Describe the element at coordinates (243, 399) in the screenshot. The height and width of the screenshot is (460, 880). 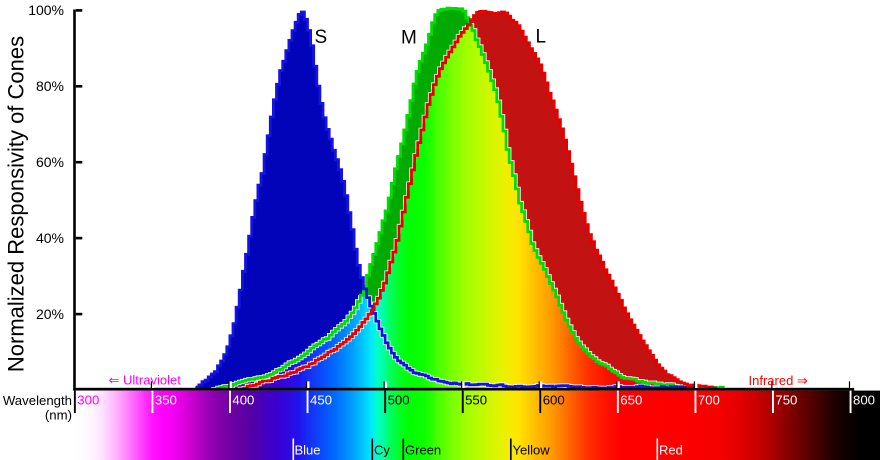
I see `svg-text: 400` at that location.